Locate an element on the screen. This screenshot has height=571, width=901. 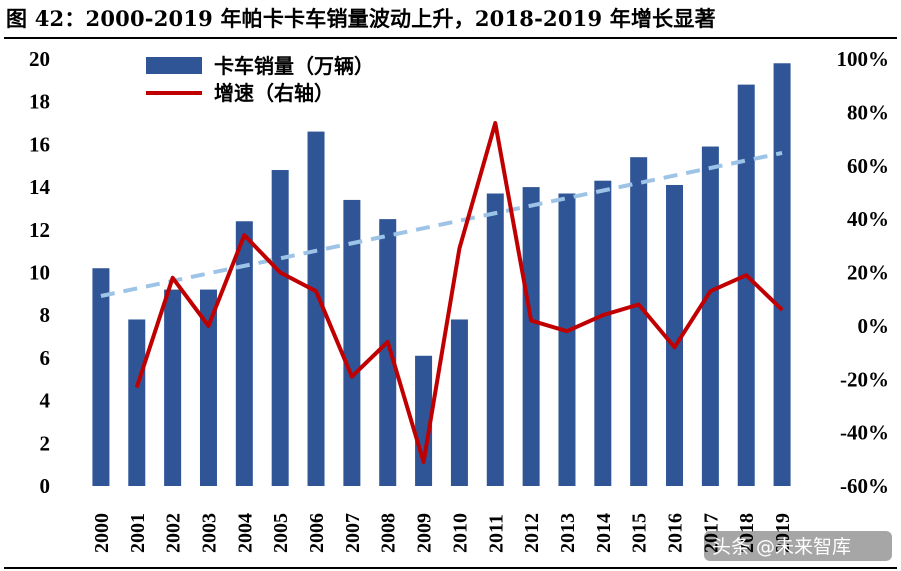
left-tick-6: 6 is located at coordinates (45, 358).